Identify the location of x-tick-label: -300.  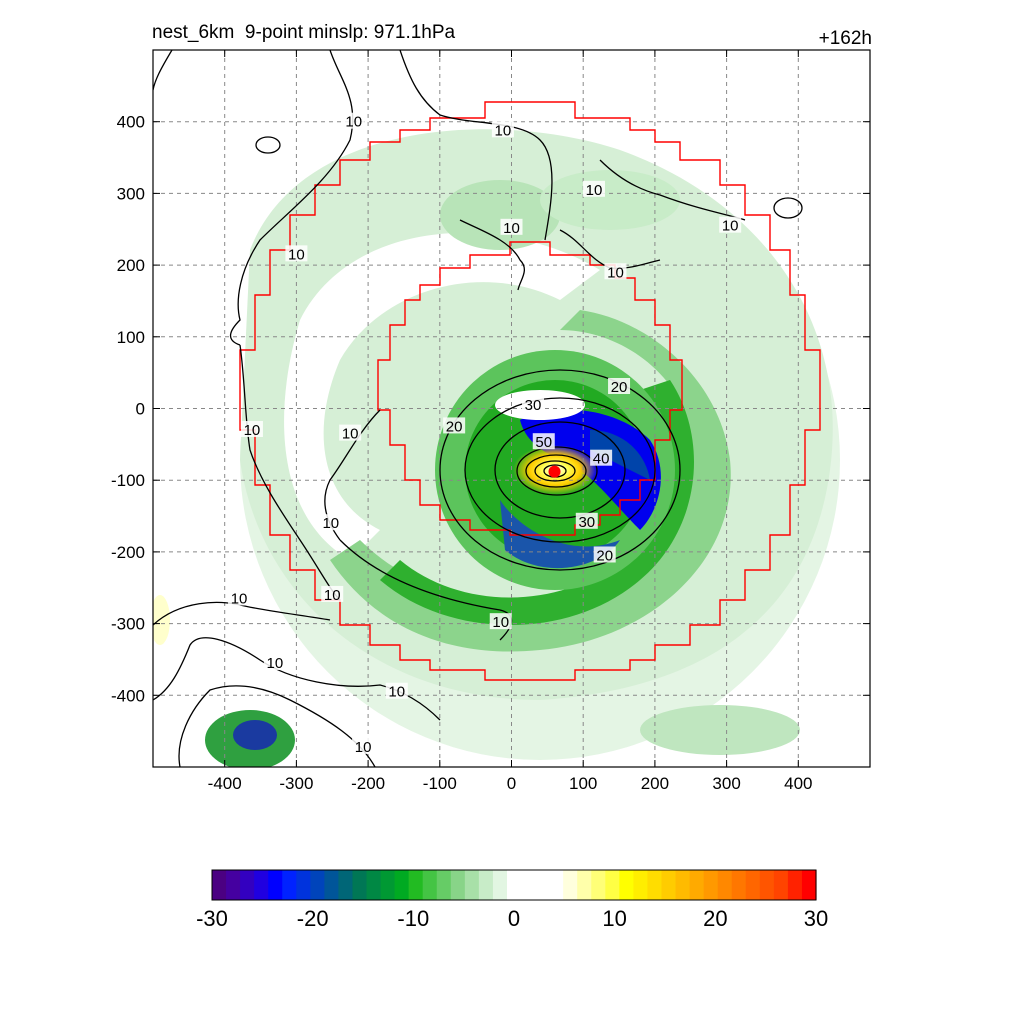
(296, 783).